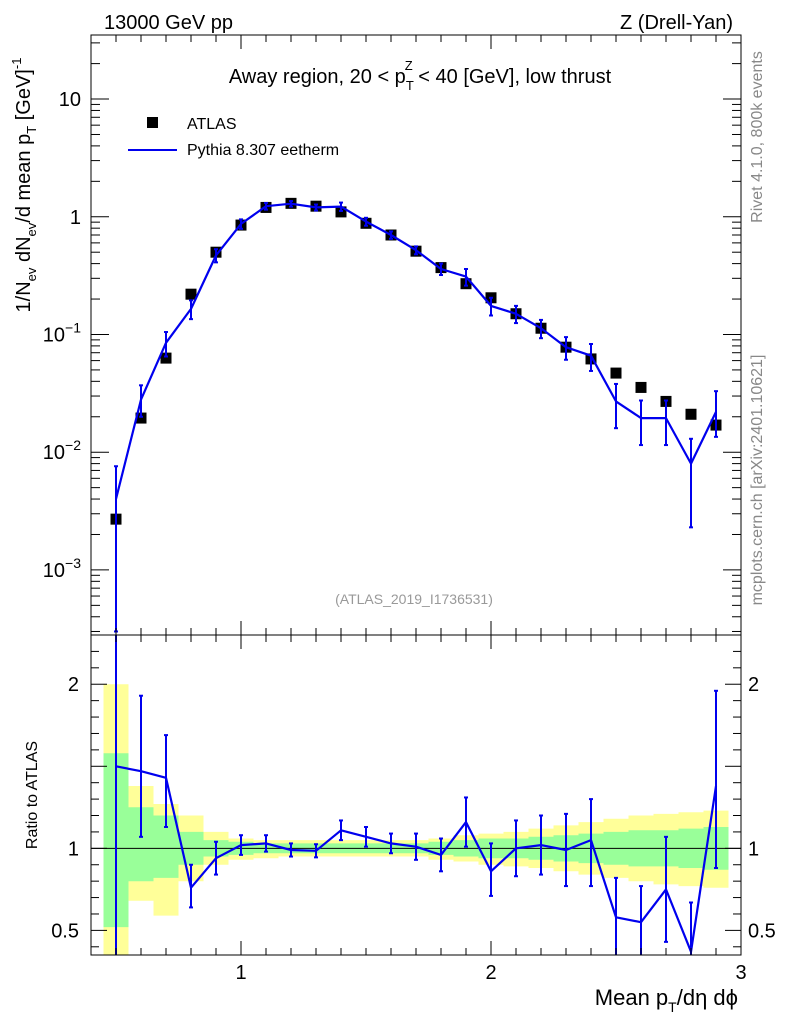 The image size is (786, 1024). What do you see at coordinates (75, 218) in the screenshot?
I see `main-y-tick-label: 1` at bounding box center [75, 218].